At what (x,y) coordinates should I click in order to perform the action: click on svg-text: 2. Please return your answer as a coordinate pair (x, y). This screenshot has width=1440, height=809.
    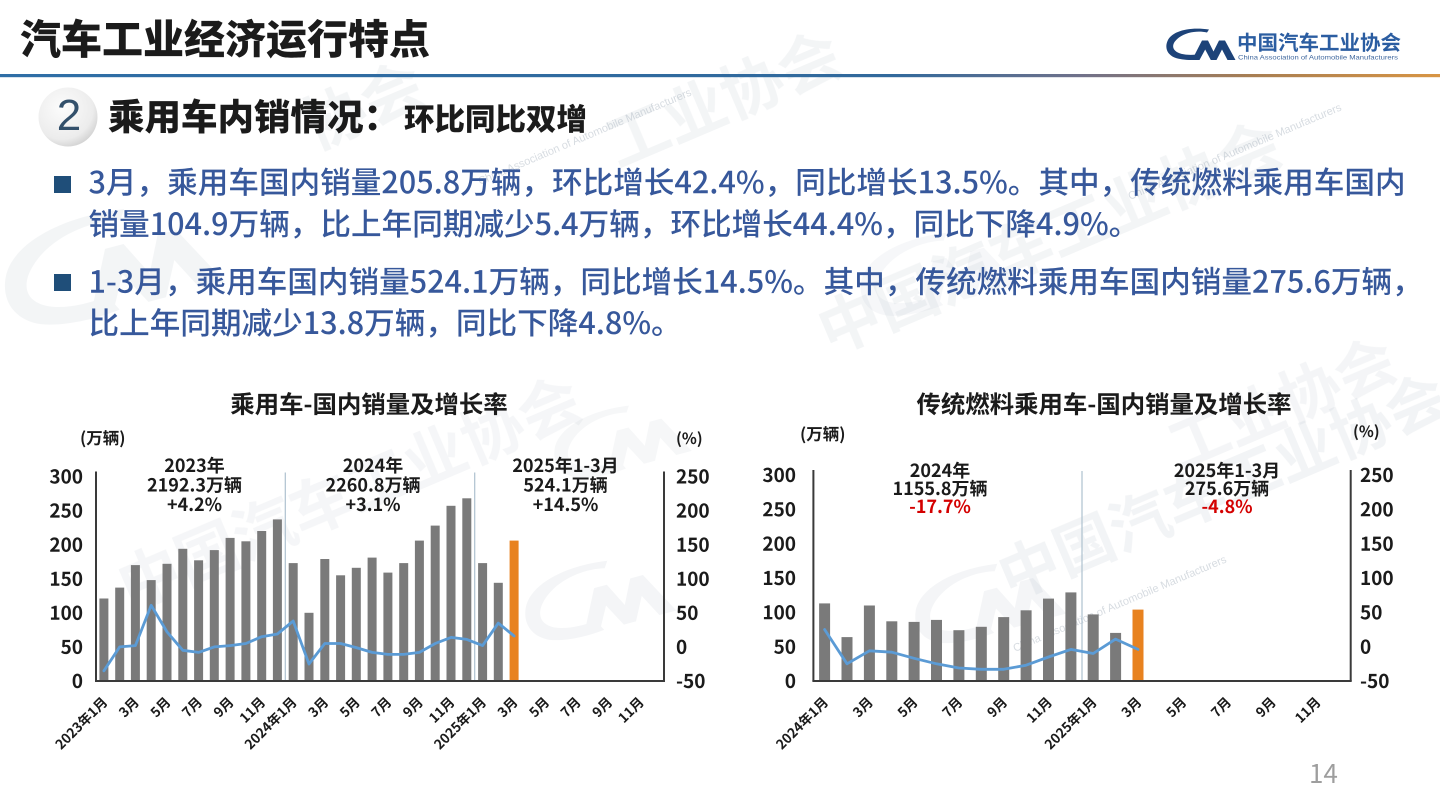
    Looking at the image, I should click on (69, 115).